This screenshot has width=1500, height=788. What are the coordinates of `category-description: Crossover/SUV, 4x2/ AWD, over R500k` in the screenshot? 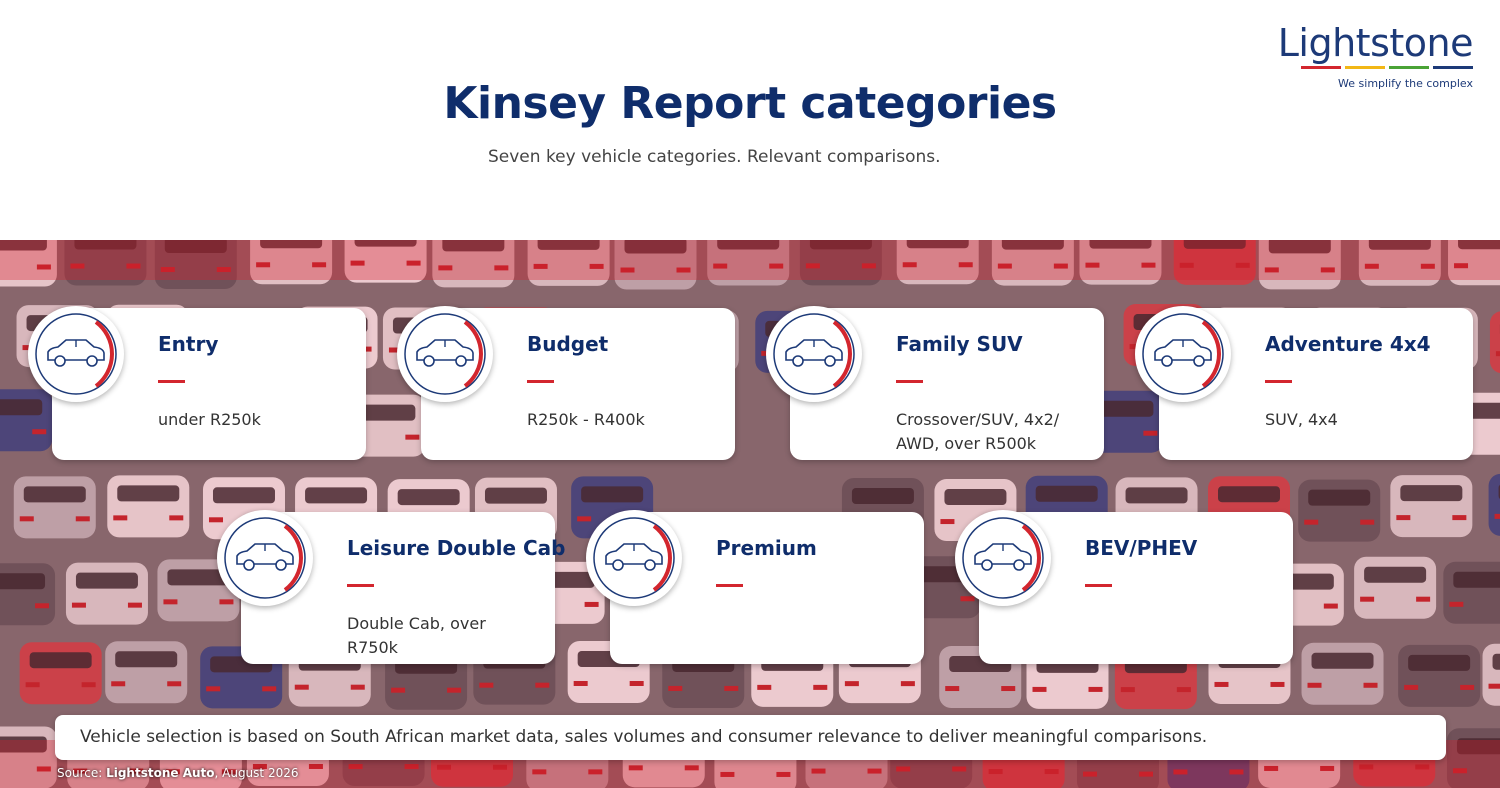 It's located at (978, 431).